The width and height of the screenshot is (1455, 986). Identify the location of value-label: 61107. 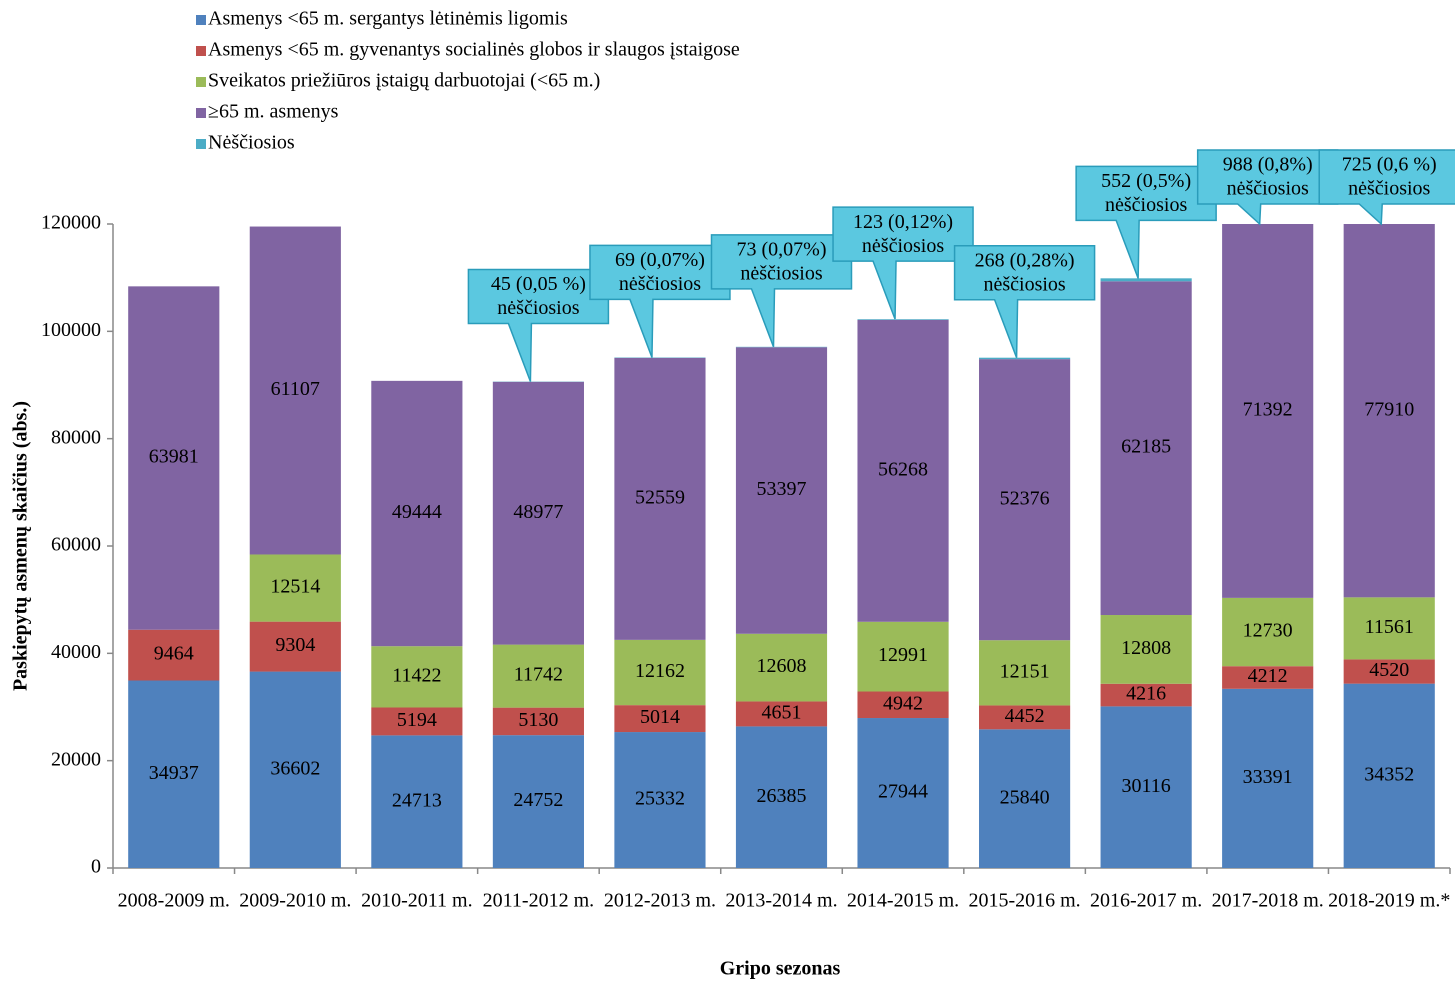
(295, 389).